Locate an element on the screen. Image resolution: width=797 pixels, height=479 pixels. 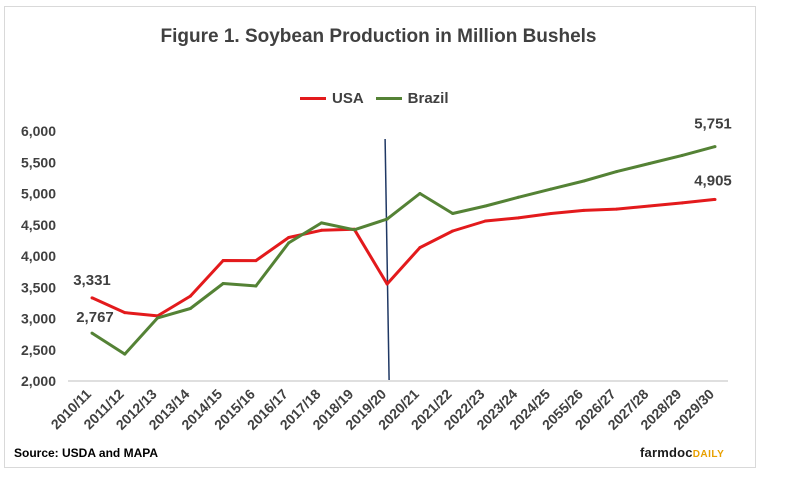
legend-item-brazil: Brazil is located at coordinates (412, 98).